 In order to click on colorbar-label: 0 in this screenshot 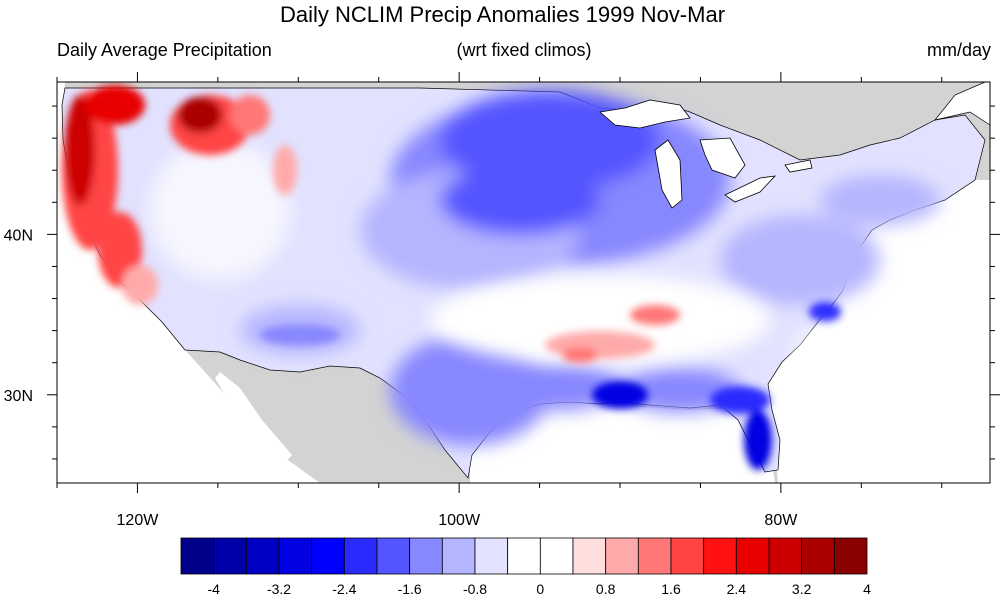, I will do `click(540, 589)`.